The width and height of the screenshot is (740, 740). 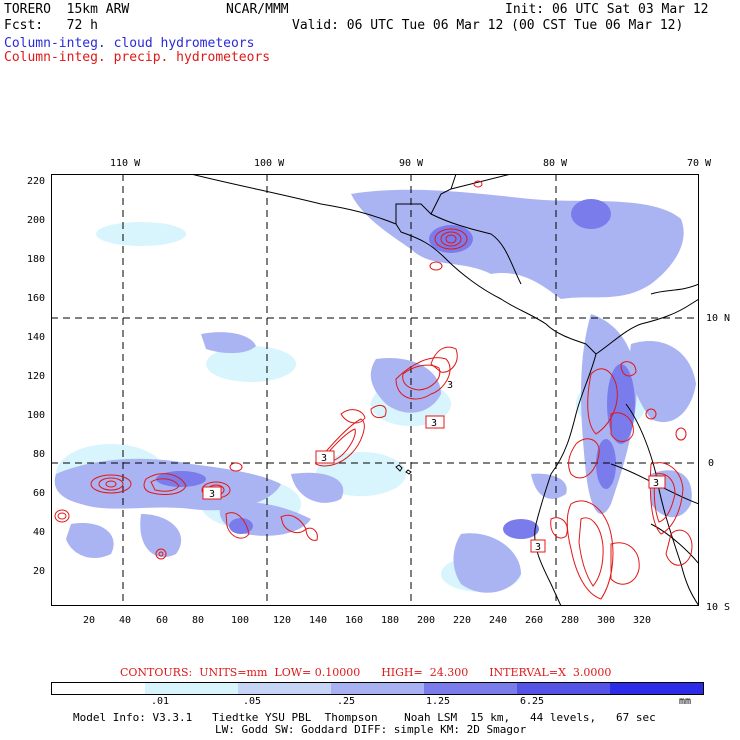 I want to click on x-tick: 200, so click(x=426, y=620).